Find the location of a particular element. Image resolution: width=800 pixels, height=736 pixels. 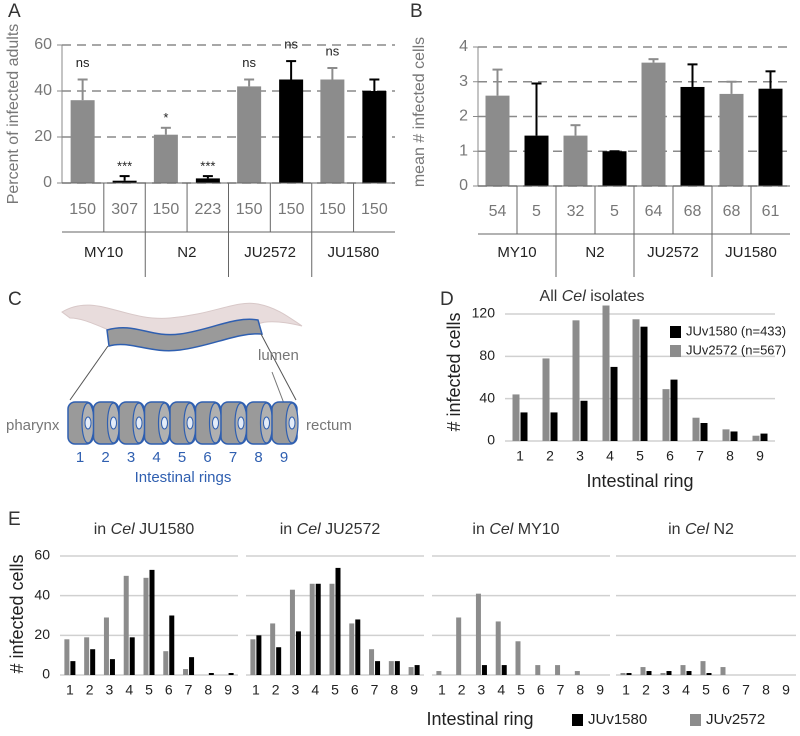

title-part: JU1580 is located at coordinates (166, 529).